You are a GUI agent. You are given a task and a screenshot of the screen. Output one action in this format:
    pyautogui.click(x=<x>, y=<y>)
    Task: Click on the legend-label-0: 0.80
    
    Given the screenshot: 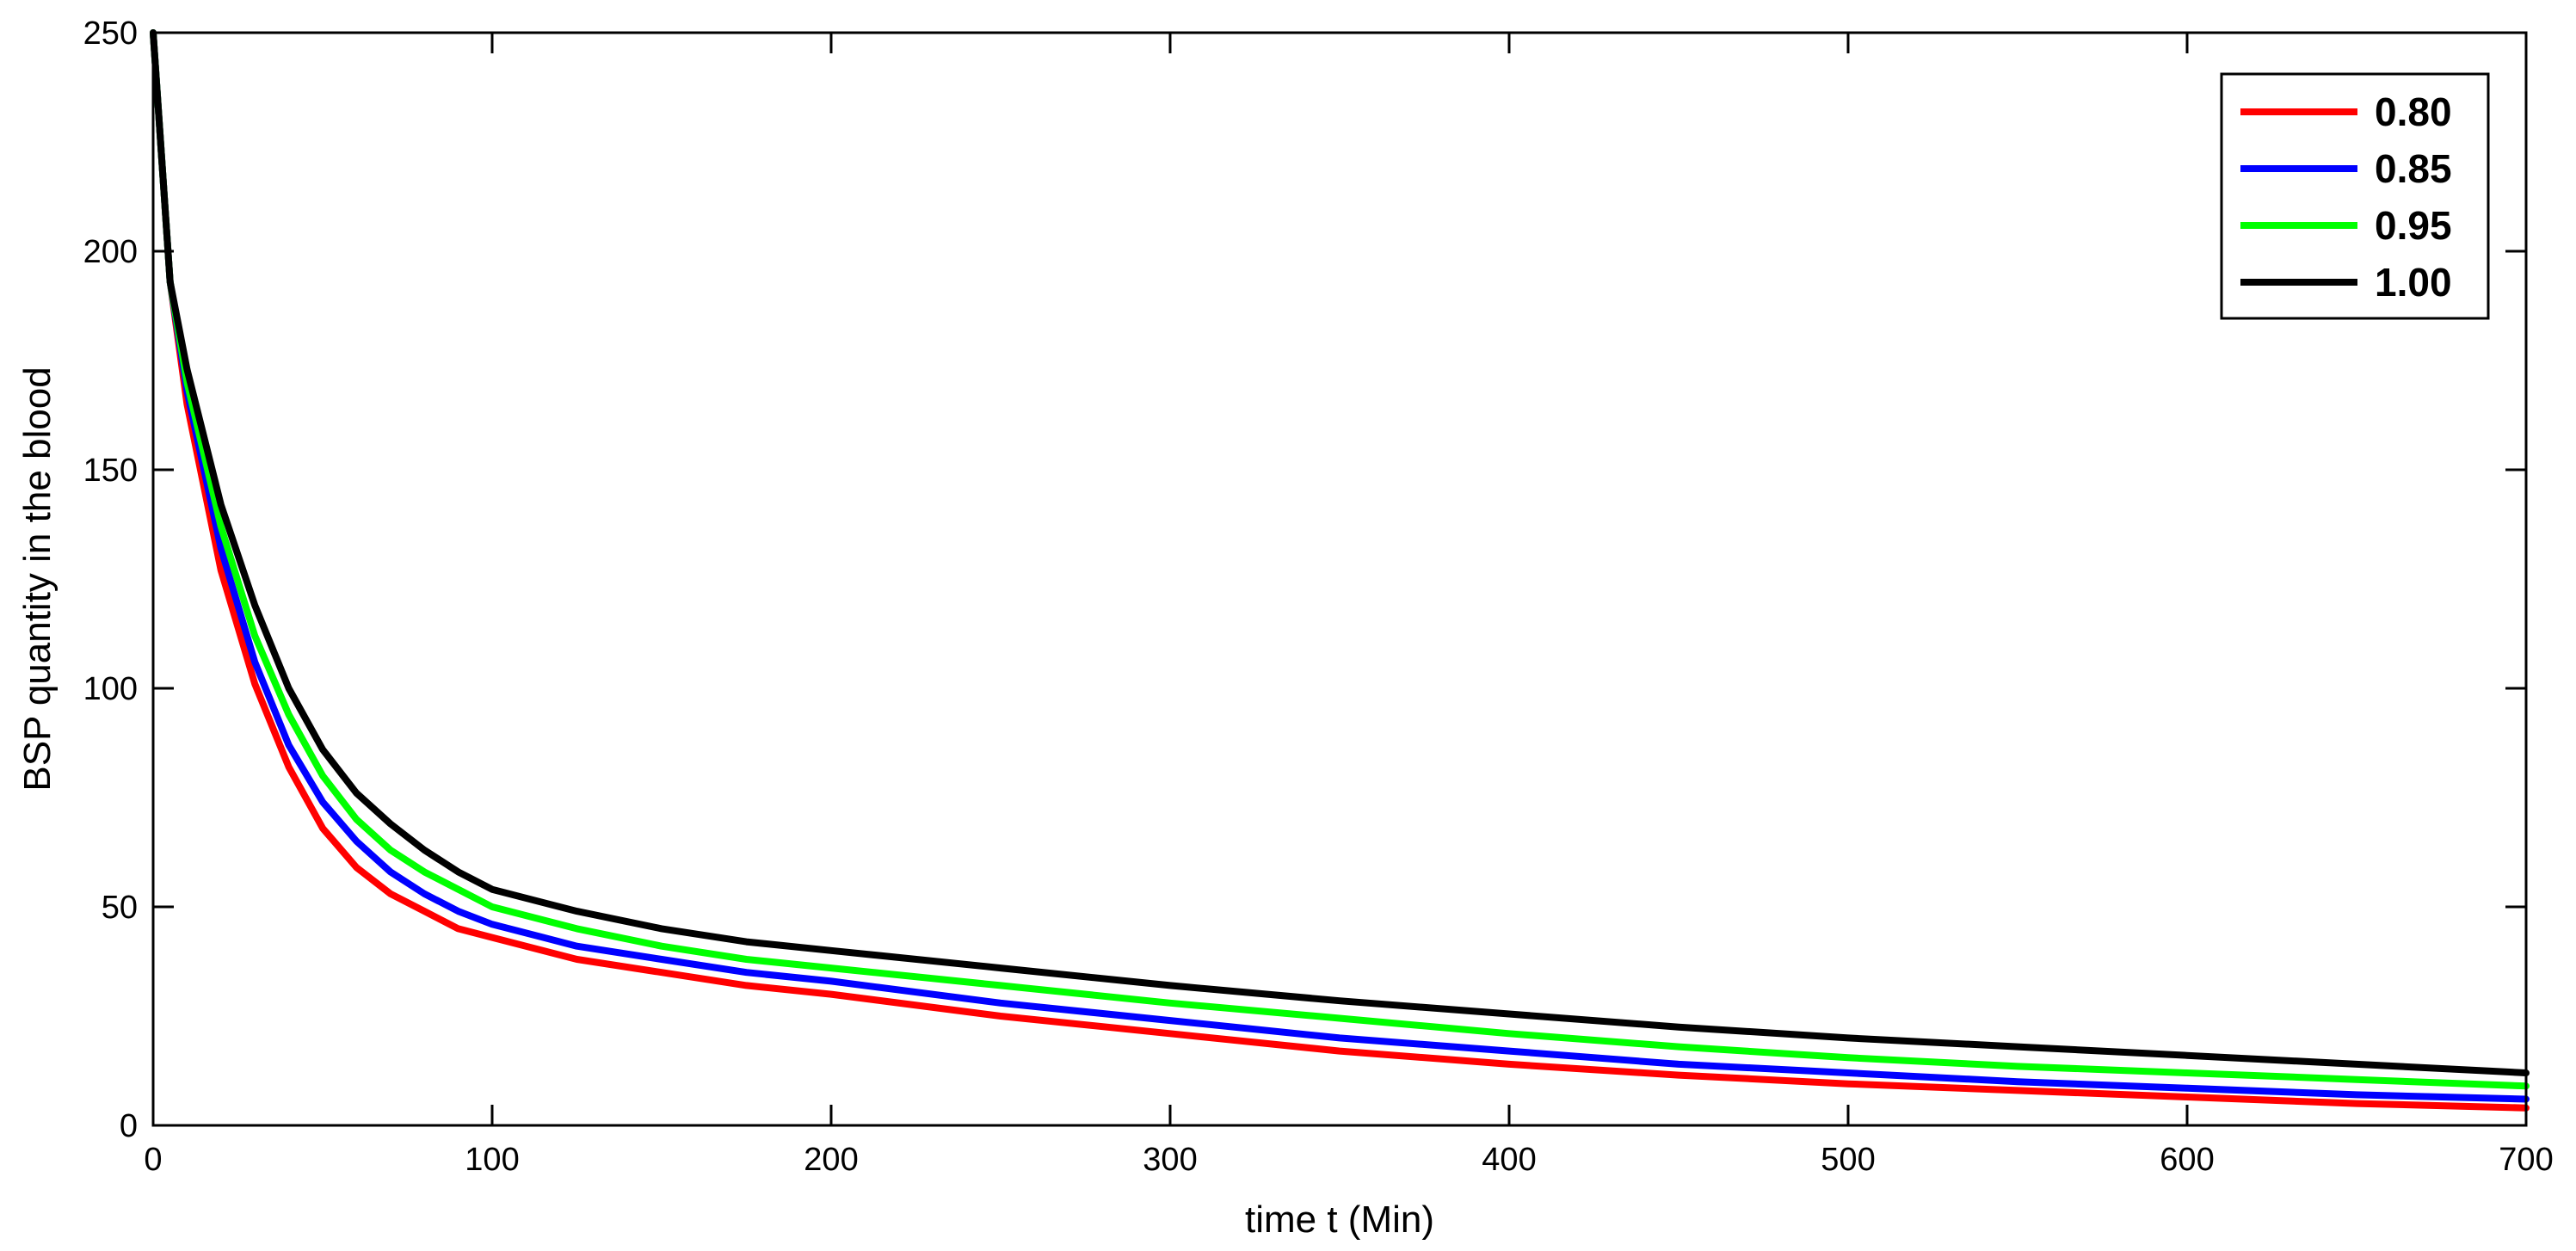 What is the action you would take?
    pyautogui.click(x=2413, y=111)
    